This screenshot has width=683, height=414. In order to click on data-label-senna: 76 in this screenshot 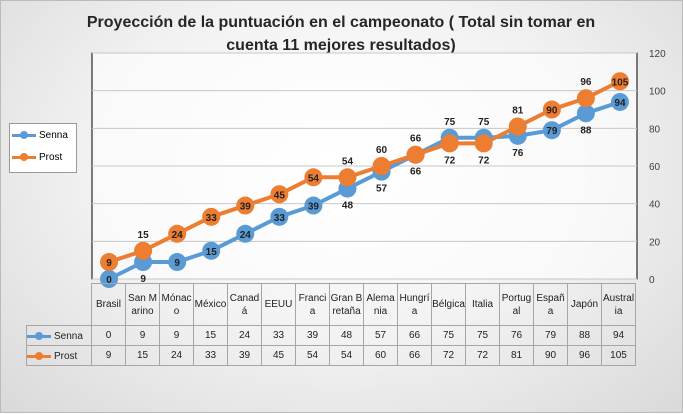, I will do `click(518, 153)`.